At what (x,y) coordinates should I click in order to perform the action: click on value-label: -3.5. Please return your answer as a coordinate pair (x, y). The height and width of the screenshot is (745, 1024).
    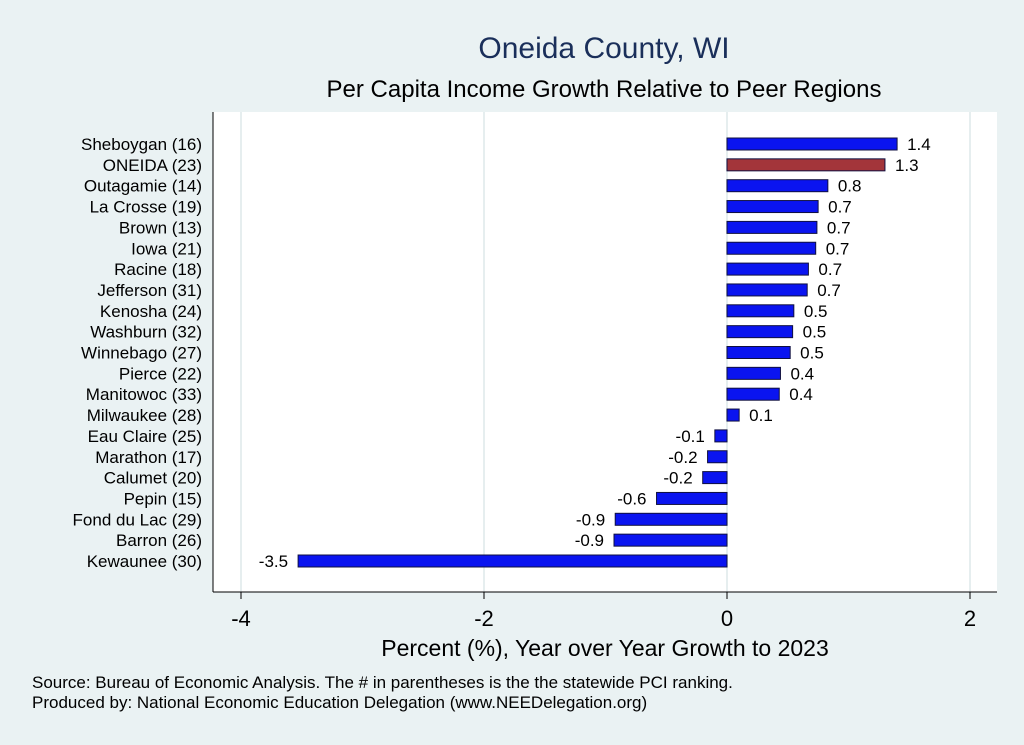
    Looking at the image, I should click on (273, 561).